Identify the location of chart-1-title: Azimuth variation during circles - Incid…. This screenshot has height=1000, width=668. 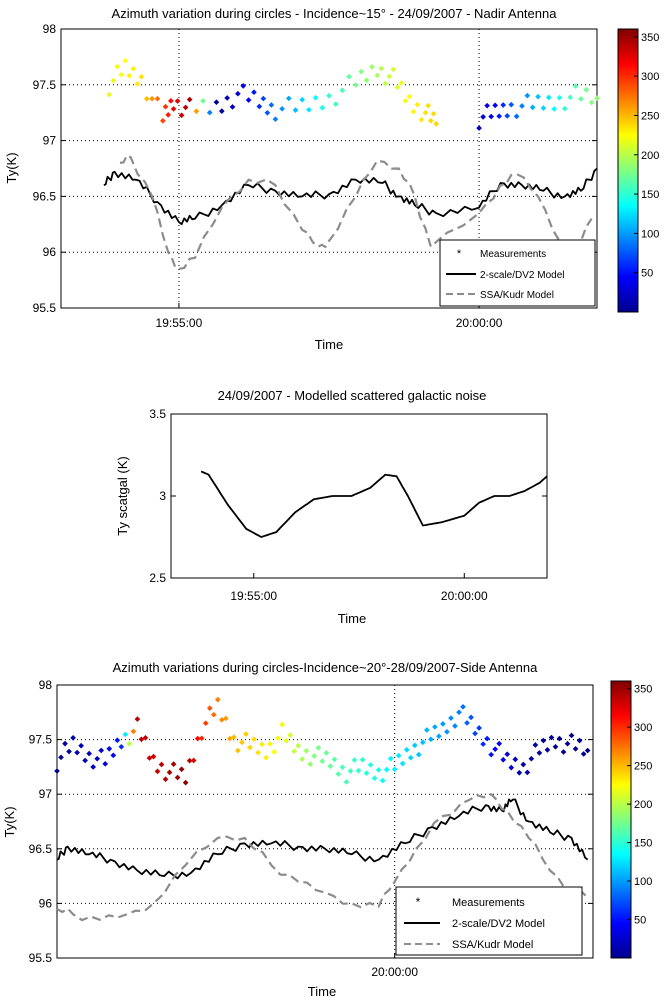
(335, 13).